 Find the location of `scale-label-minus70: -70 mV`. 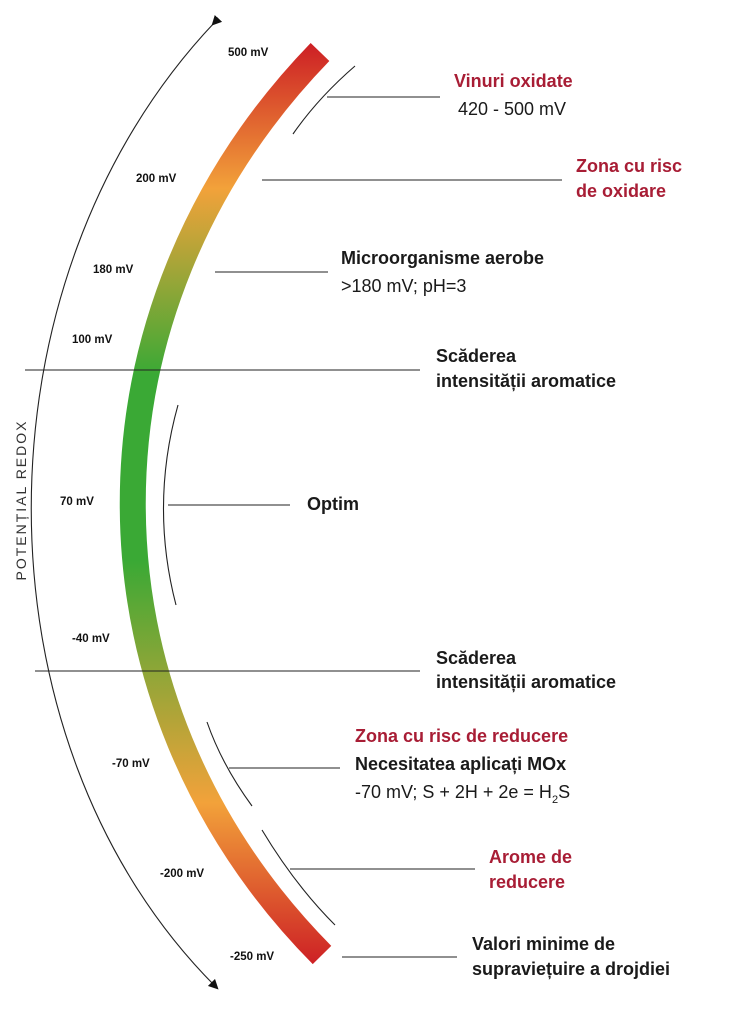

scale-label-minus70: -70 mV is located at coordinates (131, 764).